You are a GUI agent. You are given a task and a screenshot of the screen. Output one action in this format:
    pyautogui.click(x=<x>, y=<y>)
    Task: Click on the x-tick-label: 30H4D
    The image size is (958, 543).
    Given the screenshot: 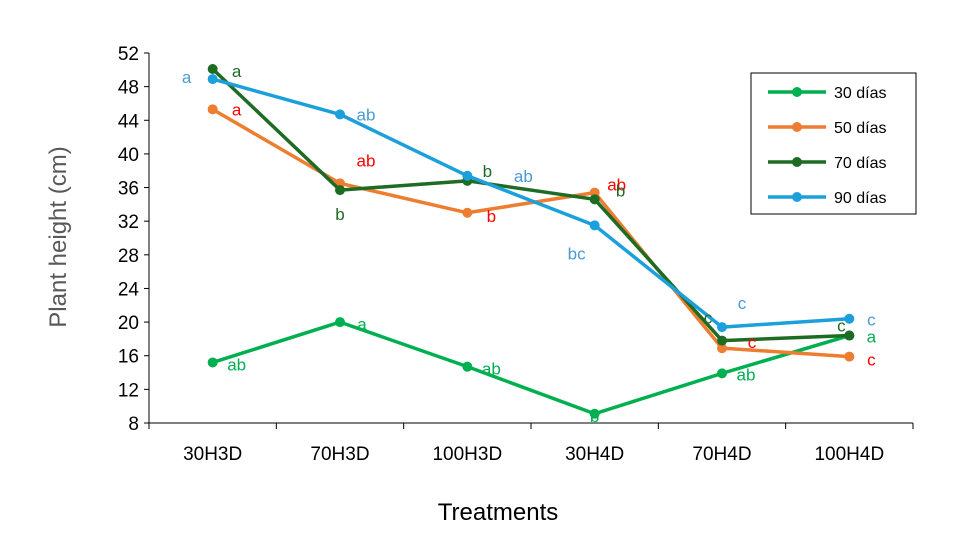 What is the action you would take?
    pyautogui.click(x=594, y=454)
    